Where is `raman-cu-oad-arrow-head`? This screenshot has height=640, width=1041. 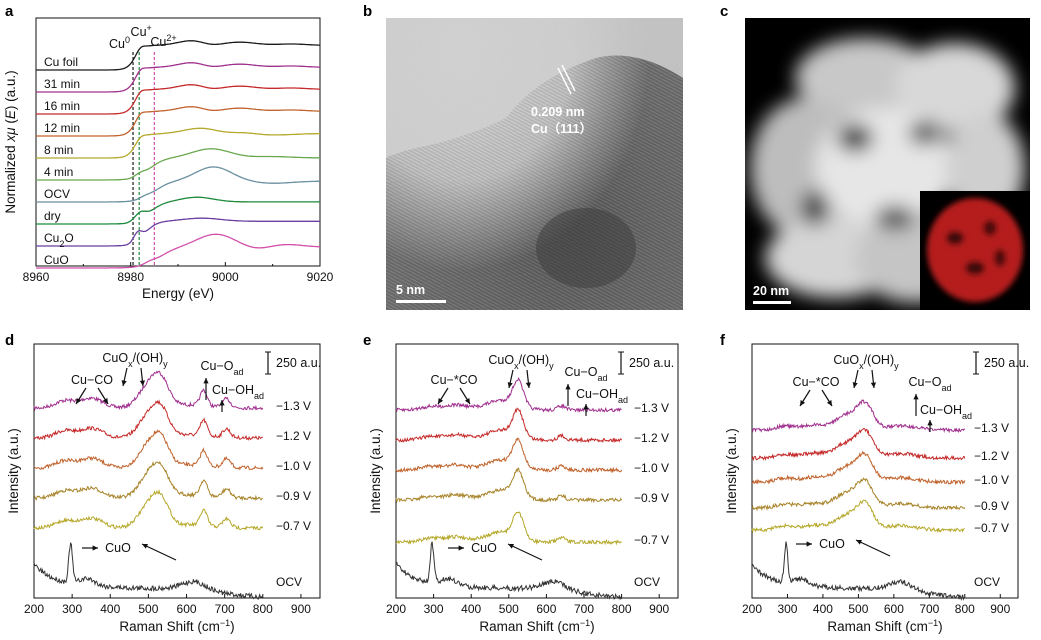
raman-cu-oad-arrow-head is located at coordinates (206, 381).